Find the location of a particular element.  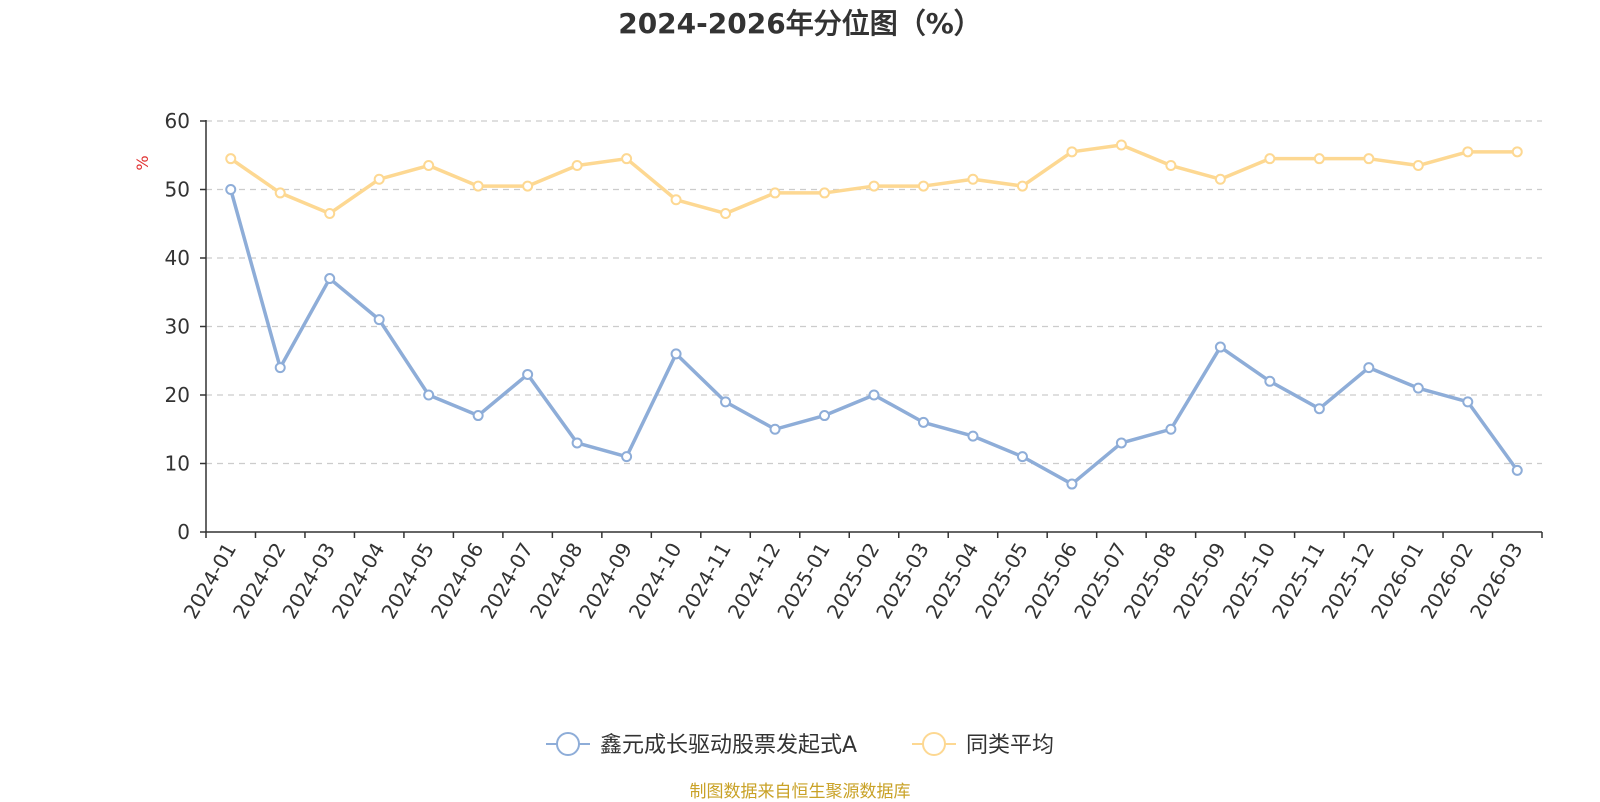

y-tick-label: 40 is located at coordinates (177, 258).